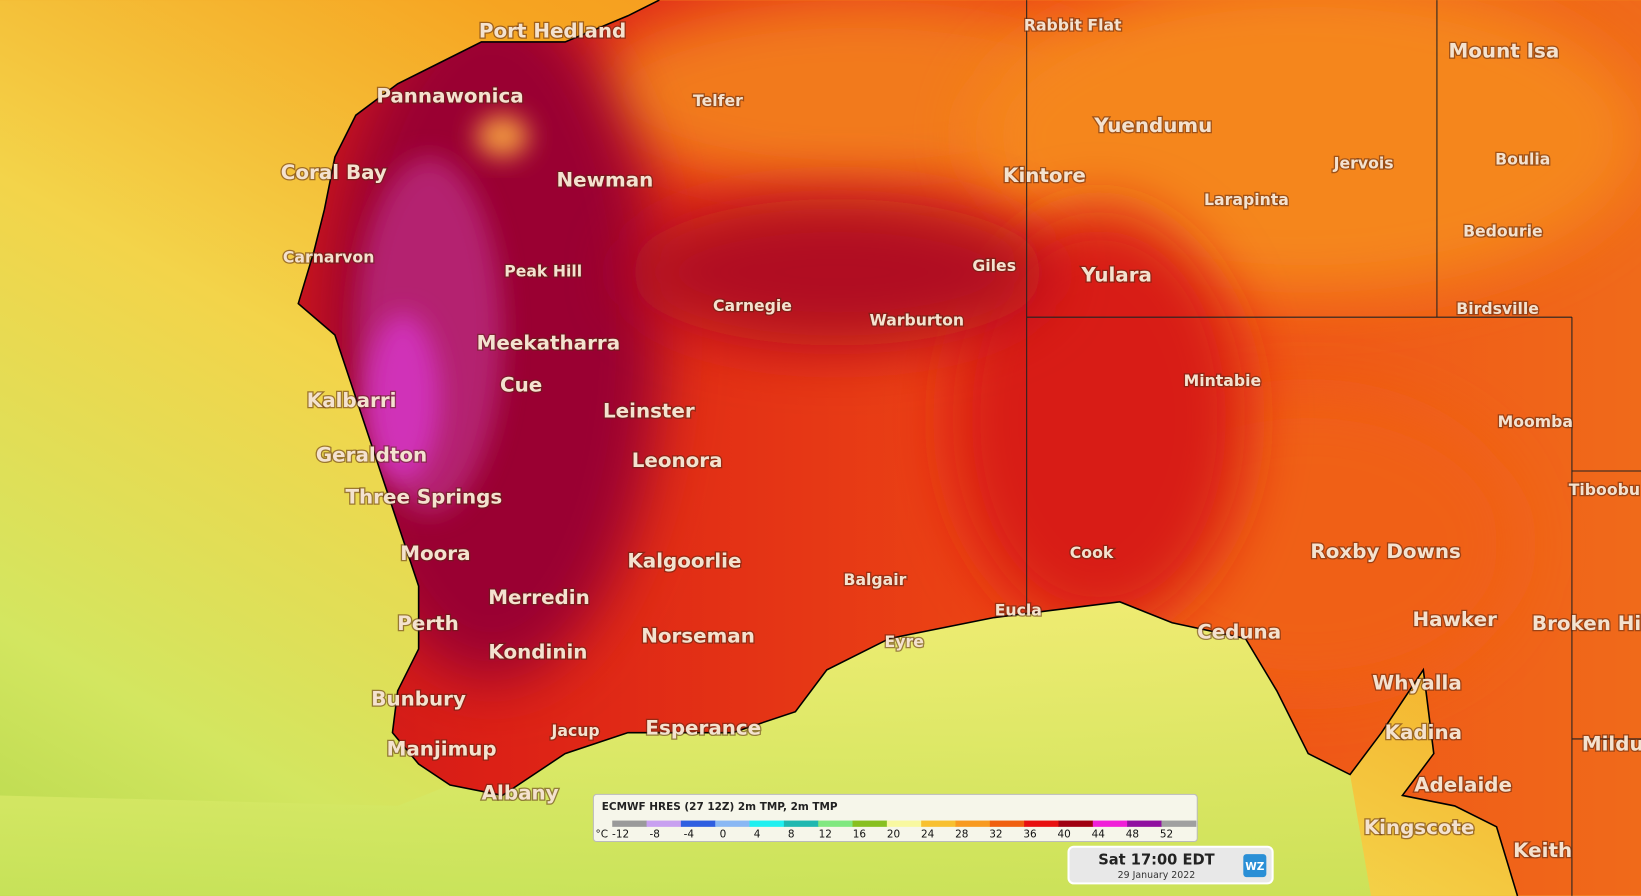 Image resolution: width=1641 pixels, height=896 pixels. What do you see at coordinates (1586, 623) in the screenshot?
I see `place-label: Broken Hi` at bounding box center [1586, 623].